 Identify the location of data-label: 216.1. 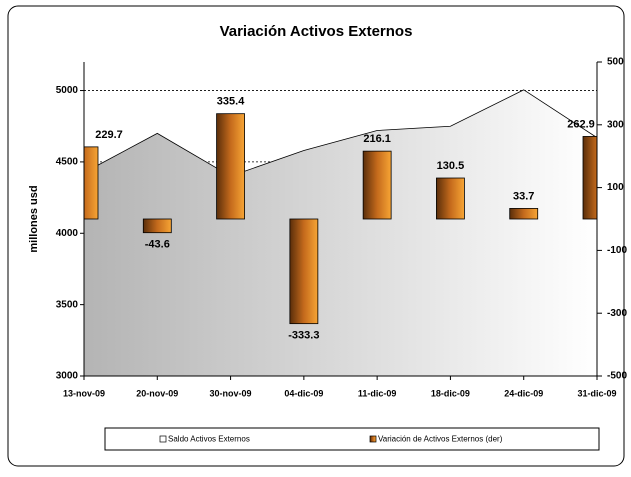
(377, 139).